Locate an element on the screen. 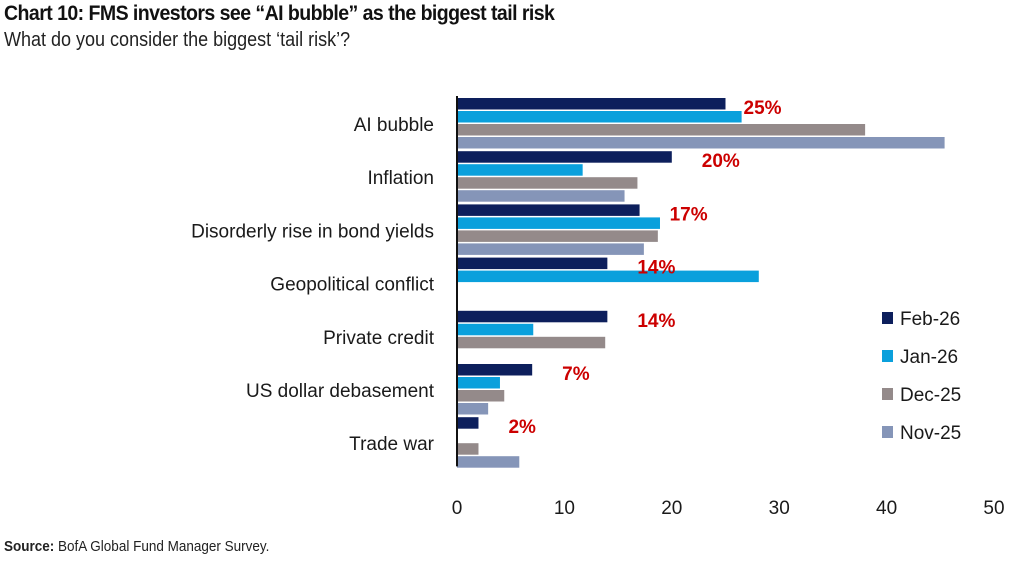  category-label: Trade war is located at coordinates (391, 444).